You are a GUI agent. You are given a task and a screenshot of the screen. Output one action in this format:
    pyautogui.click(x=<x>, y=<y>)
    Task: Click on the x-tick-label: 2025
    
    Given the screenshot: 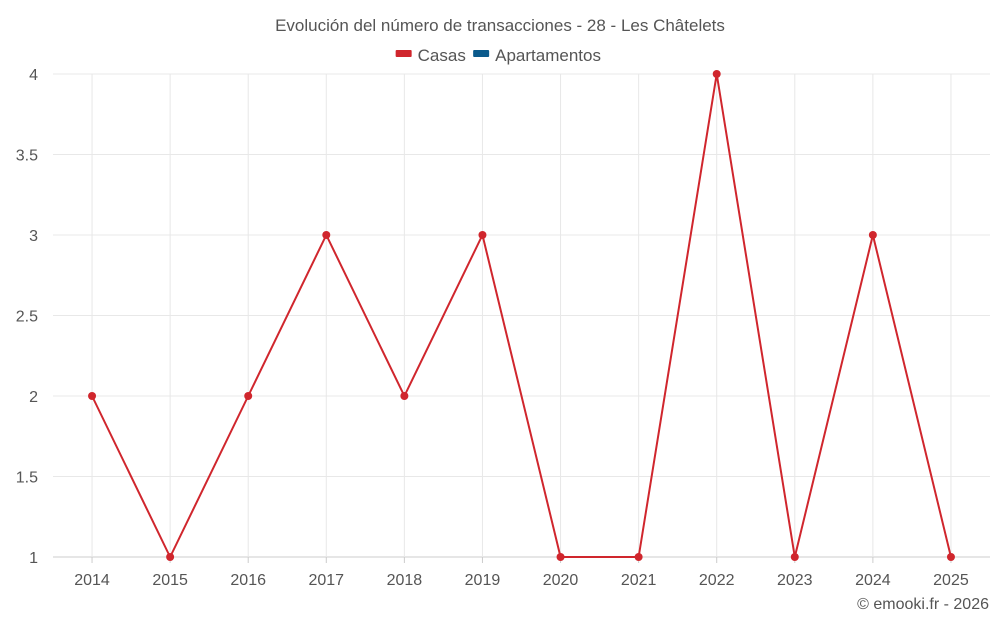 What is the action you would take?
    pyautogui.click(x=951, y=580)
    